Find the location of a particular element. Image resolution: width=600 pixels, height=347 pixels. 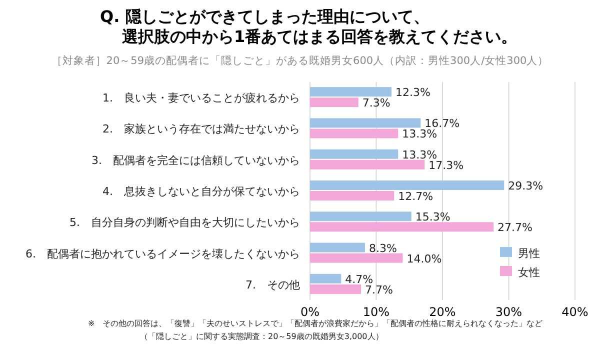

text: ※ その他の回答は、「復讐」「夫のせいストレスで」「配偶者が浪費家だから」「配偶者の性格に耐えられなくなった」など is located at coordinates (315, 323).